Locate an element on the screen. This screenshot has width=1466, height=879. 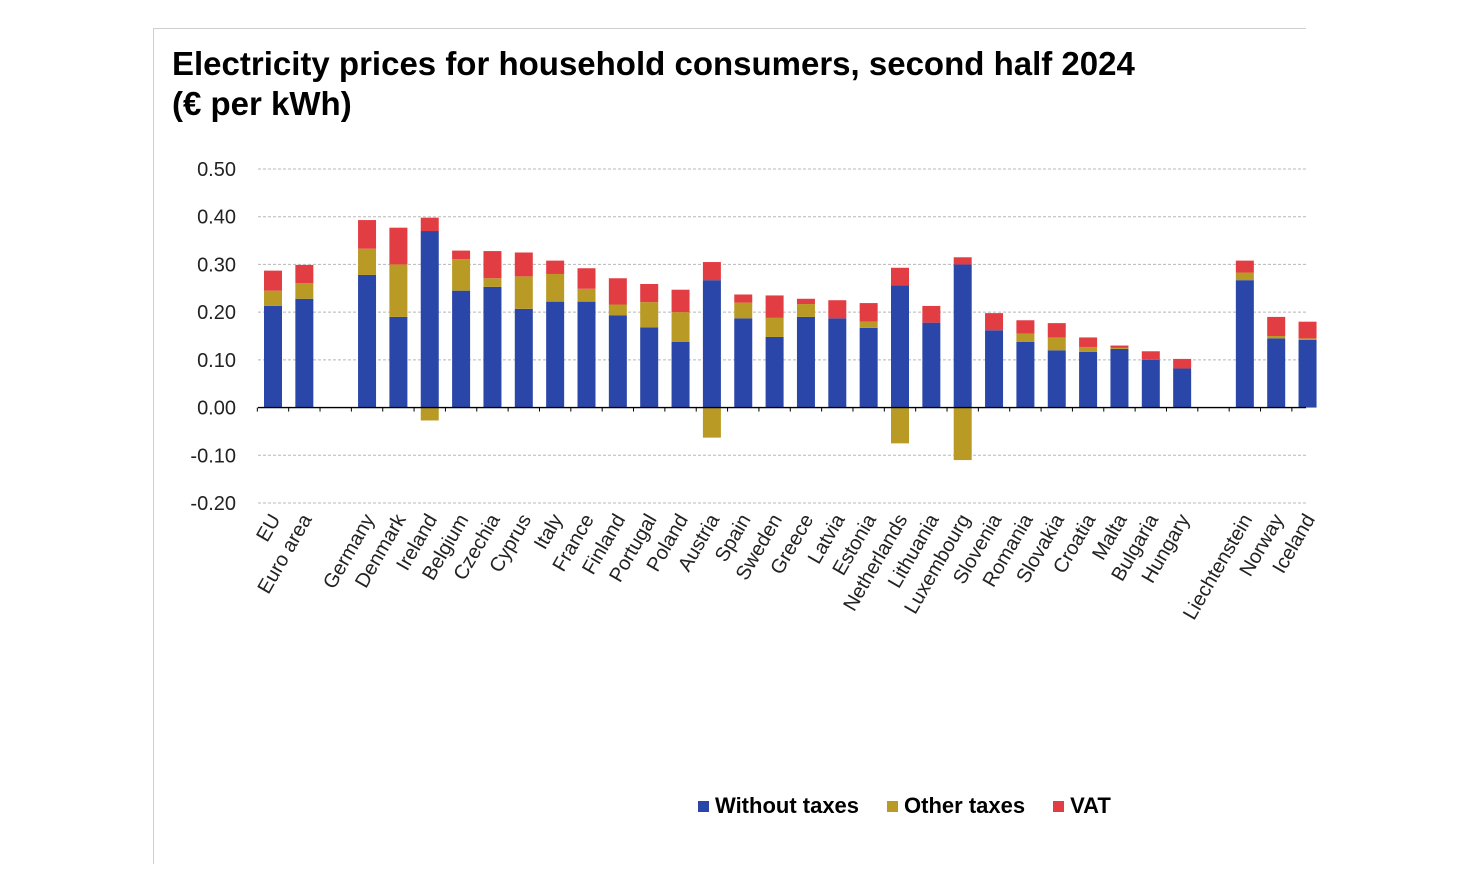
legend-item-vat: VAT is located at coordinates (1082, 806).